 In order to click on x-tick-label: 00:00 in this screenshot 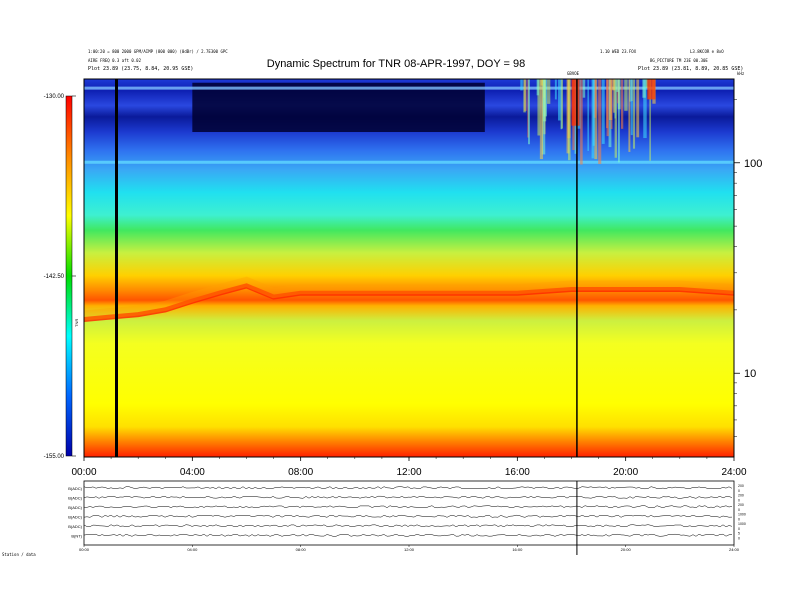, I will do `click(83, 472)`.